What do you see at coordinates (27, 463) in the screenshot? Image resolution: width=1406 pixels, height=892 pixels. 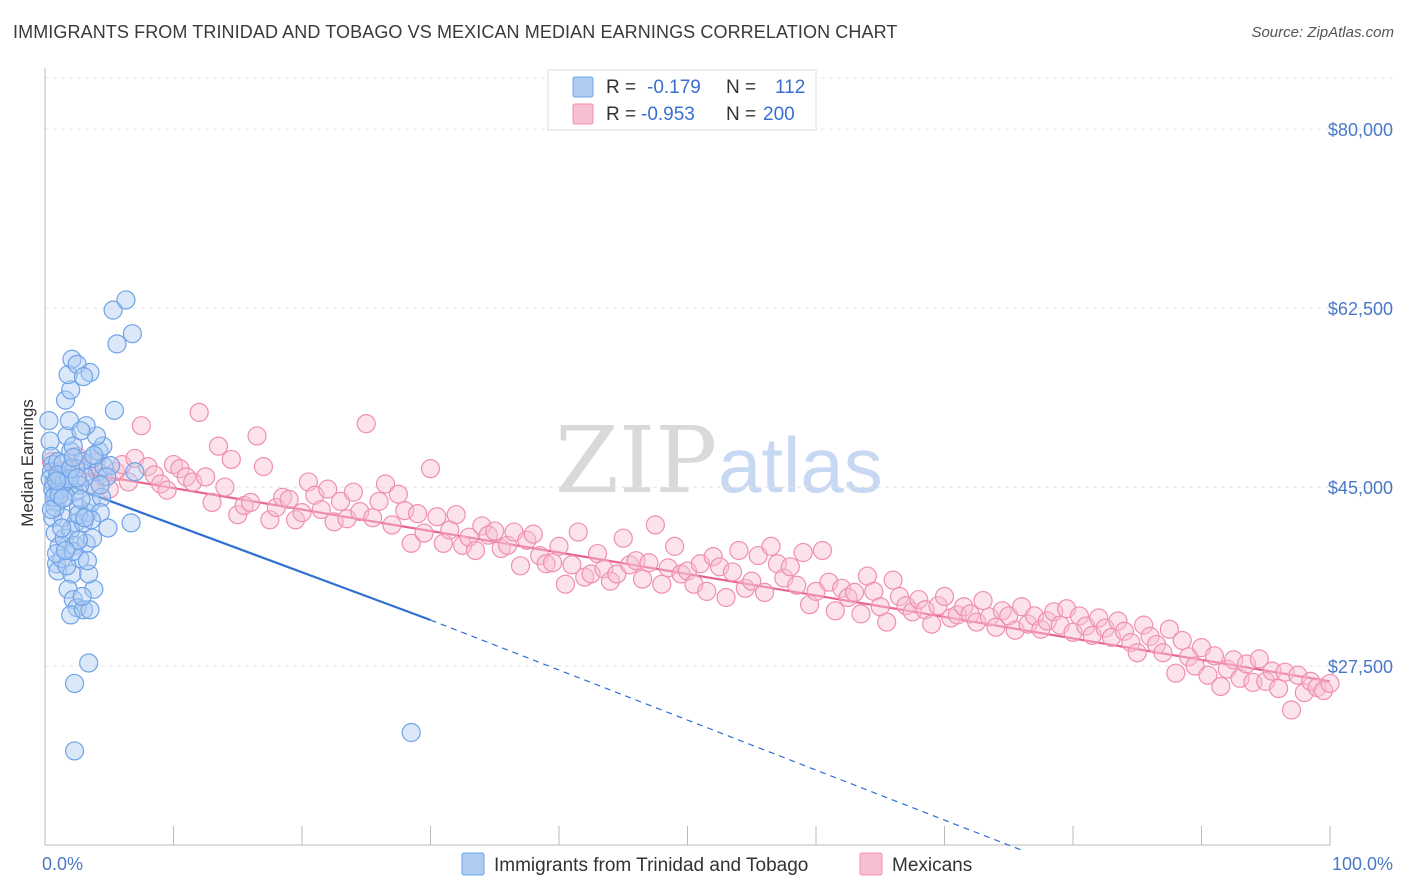 I see `y-axis-title: Median Earnings` at bounding box center [27, 463].